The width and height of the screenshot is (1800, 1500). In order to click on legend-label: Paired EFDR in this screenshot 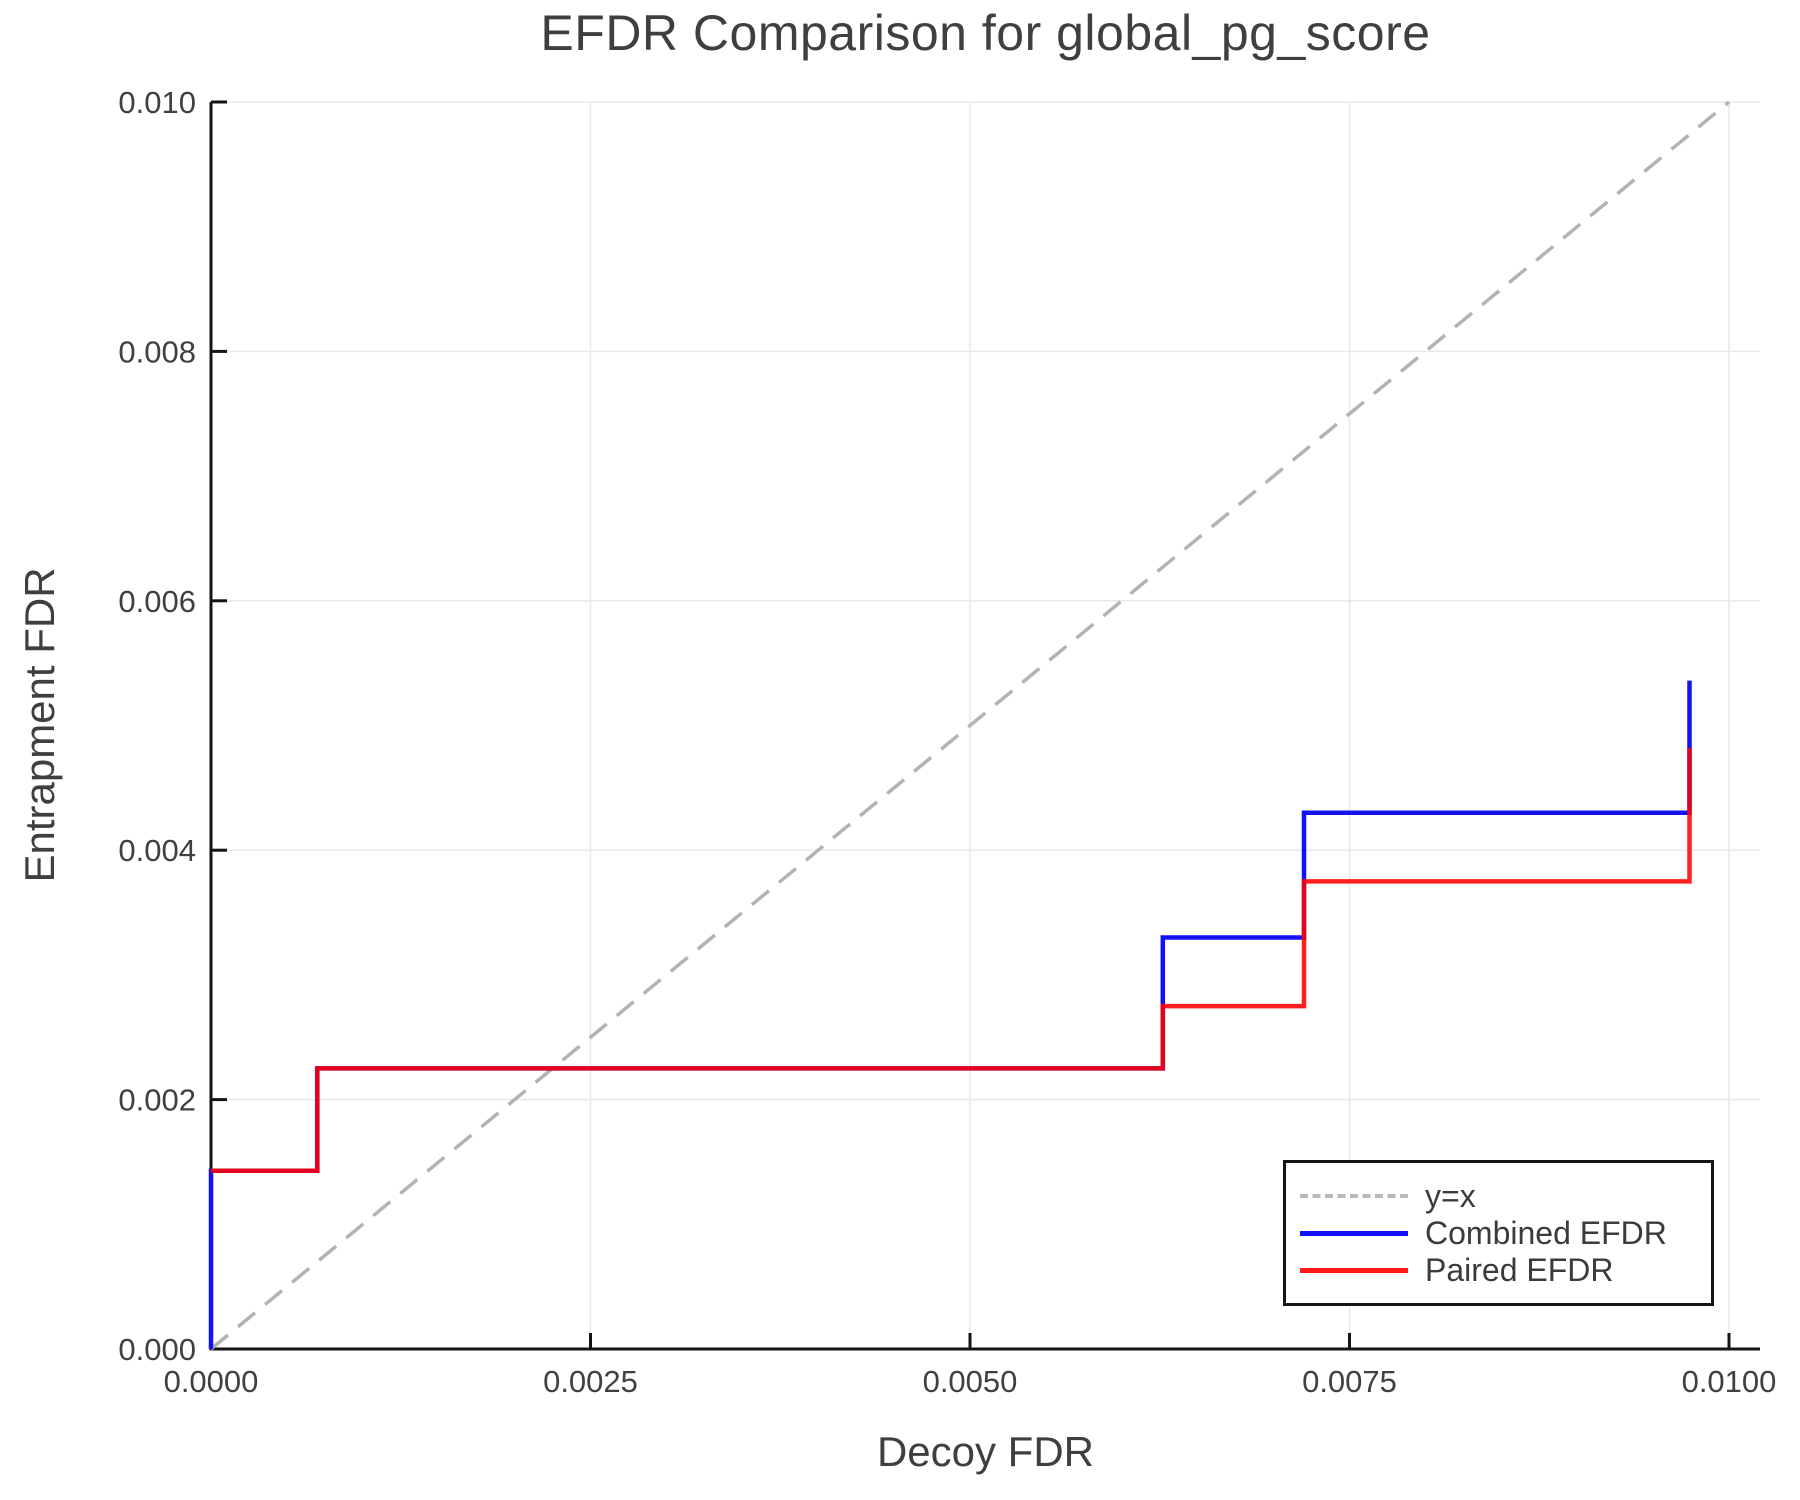, I will do `click(1519, 1270)`.